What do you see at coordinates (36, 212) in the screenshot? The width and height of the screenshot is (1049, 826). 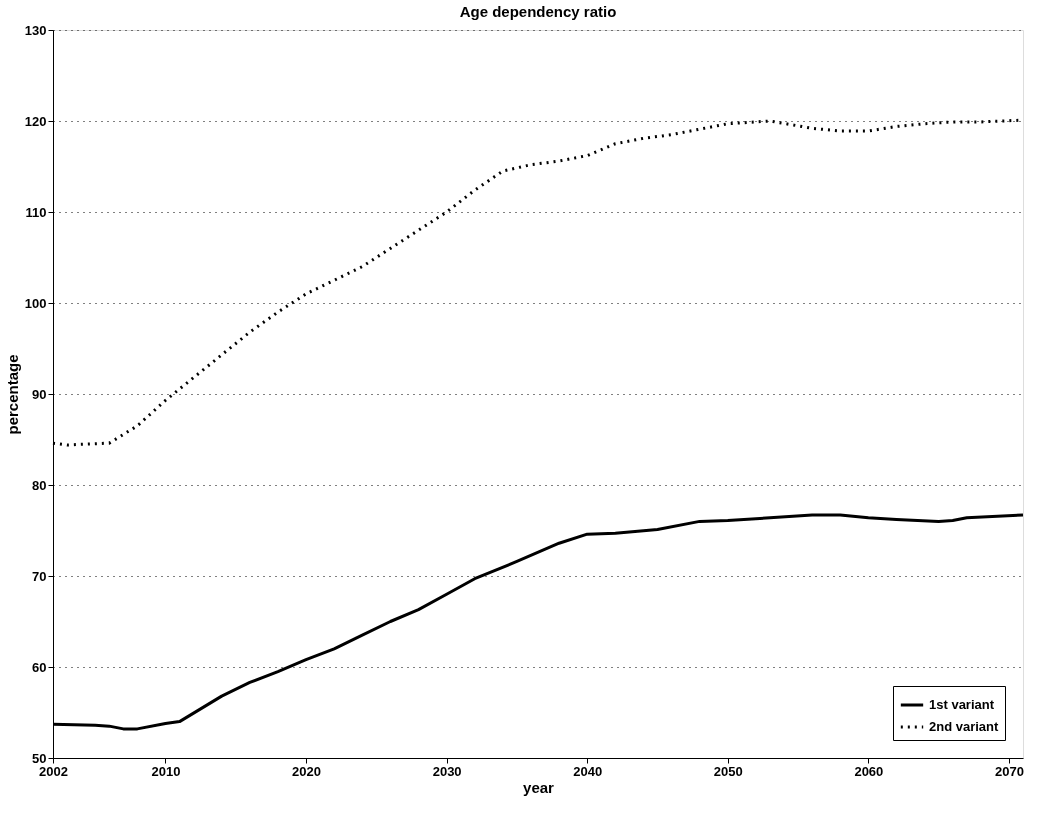 I see `y-tick-label: 110` at bounding box center [36, 212].